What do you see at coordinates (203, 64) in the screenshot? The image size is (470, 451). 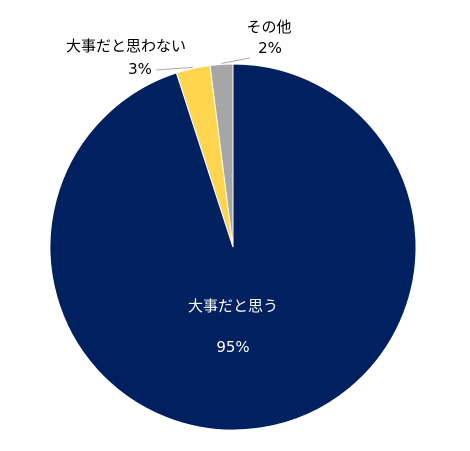 I see `leader-lines` at bounding box center [203, 64].